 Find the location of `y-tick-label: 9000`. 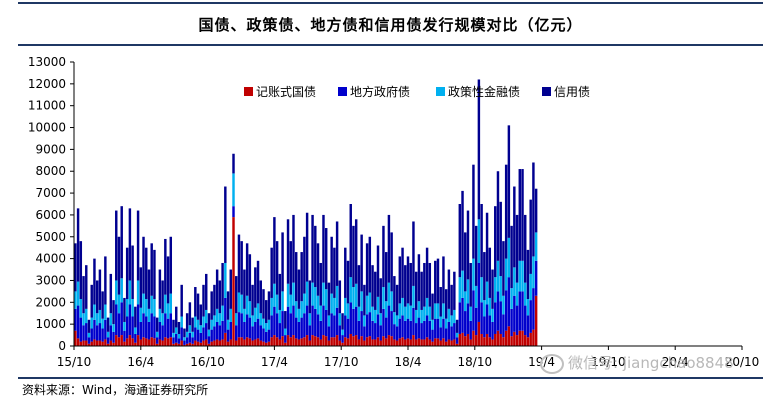

y-tick-label: 9000 is located at coordinates (50, 149).